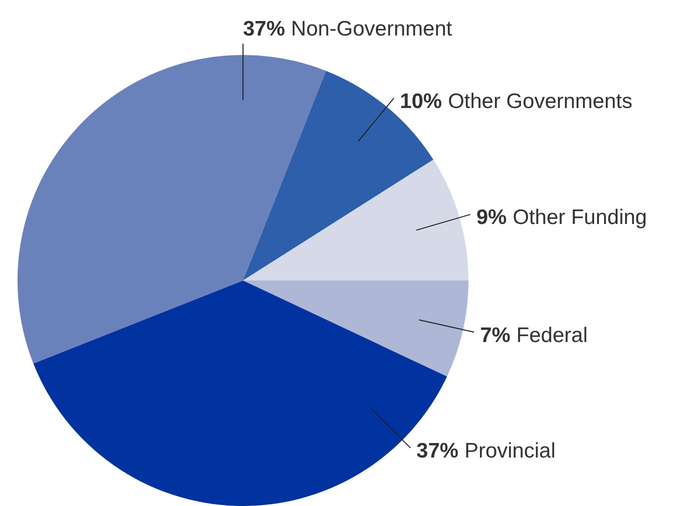 Image resolution: width=685 pixels, height=506 pixels. What do you see at coordinates (421, 101) in the screenshot?
I see `data-label: 10%` at bounding box center [421, 101].